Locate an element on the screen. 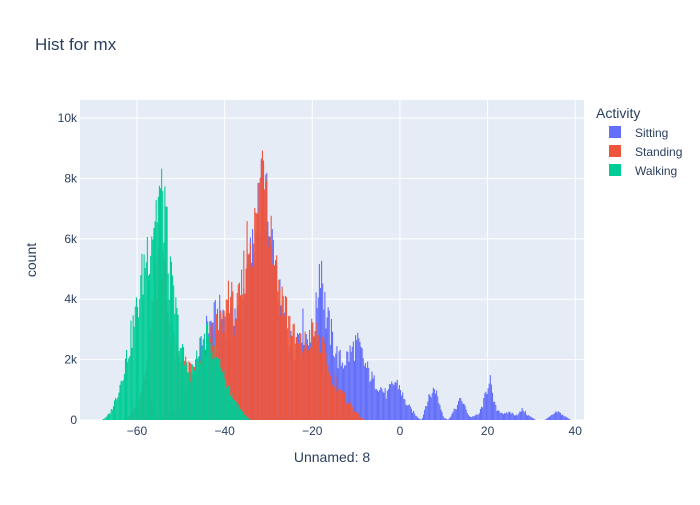 The width and height of the screenshot is (700, 505). y-tick-label: 10k is located at coordinates (68, 118).